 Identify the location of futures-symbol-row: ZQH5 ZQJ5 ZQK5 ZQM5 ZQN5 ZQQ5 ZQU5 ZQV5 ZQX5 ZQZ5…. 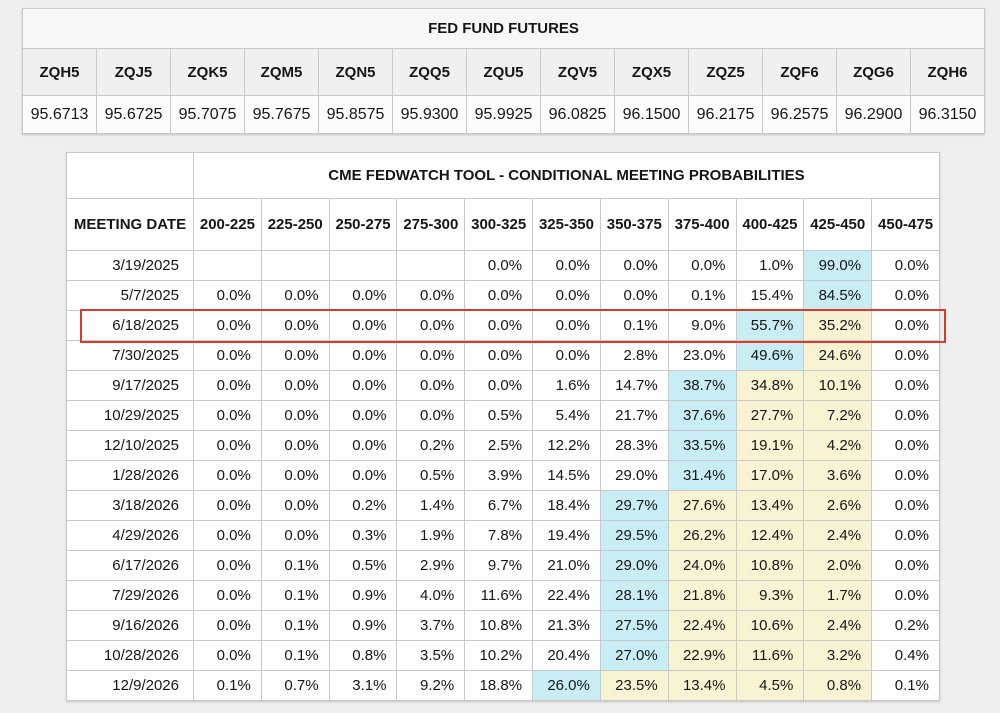
(503, 72).